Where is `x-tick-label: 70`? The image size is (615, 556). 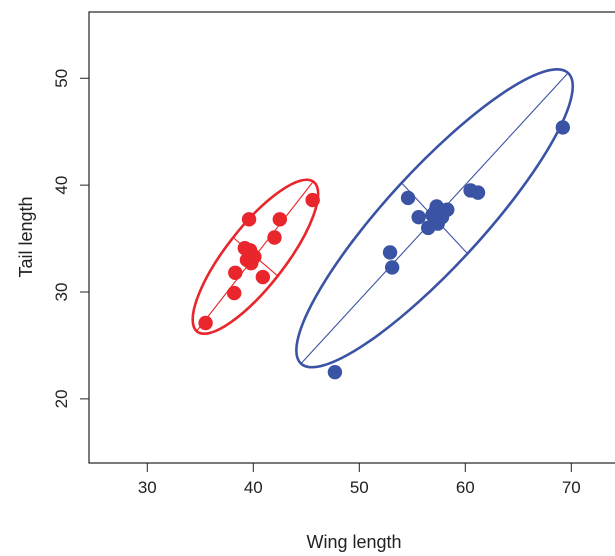 x-tick-label: 70 is located at coordinates (571, 487).